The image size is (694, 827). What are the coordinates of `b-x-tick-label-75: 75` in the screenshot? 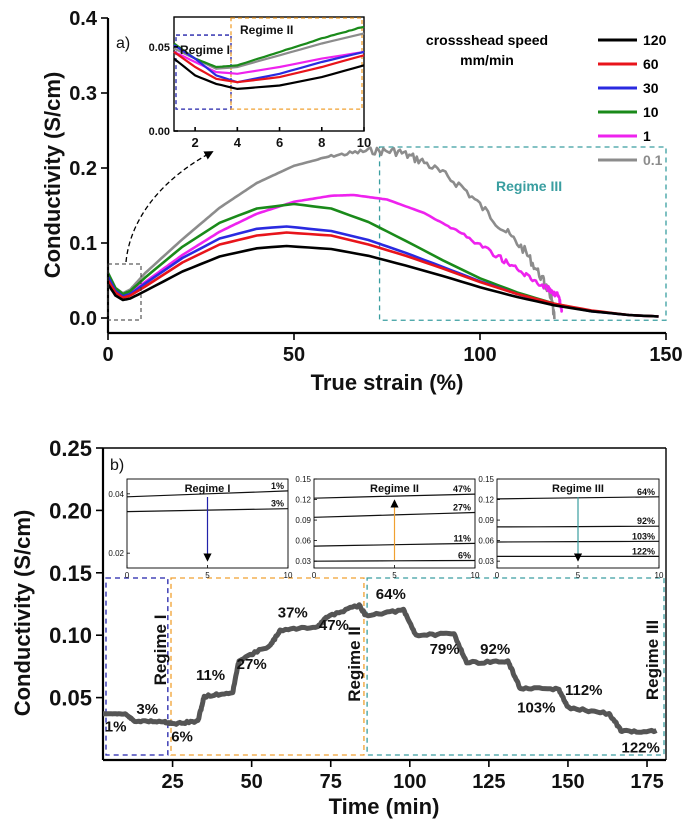 It's located at (331, 782).